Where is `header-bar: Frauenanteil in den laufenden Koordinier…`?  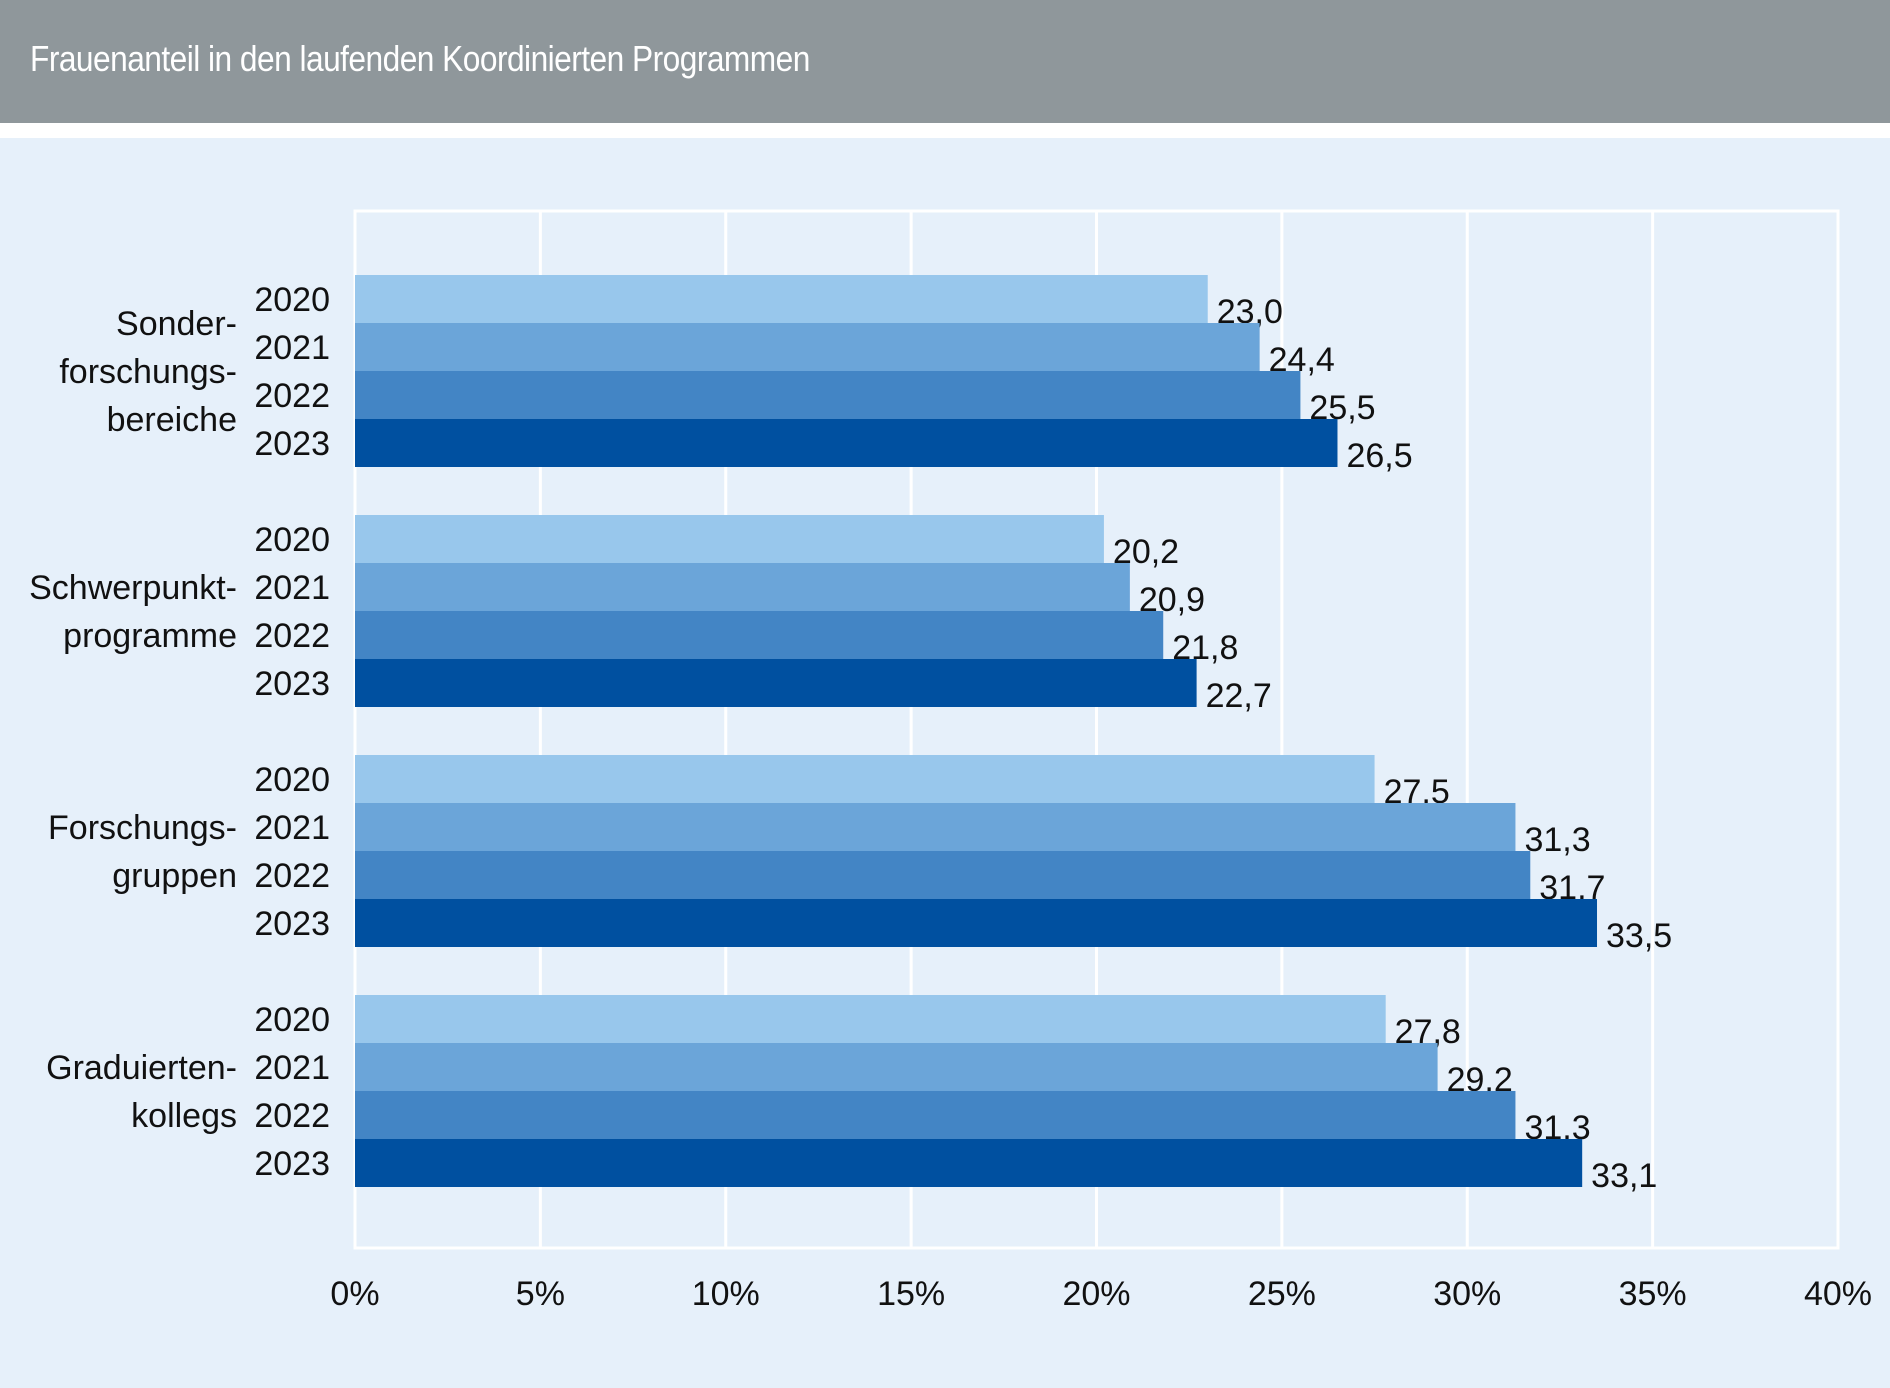
header-bar: Frauenanteil in den laufenden Koordinier… is located at coordinates (945, 61).